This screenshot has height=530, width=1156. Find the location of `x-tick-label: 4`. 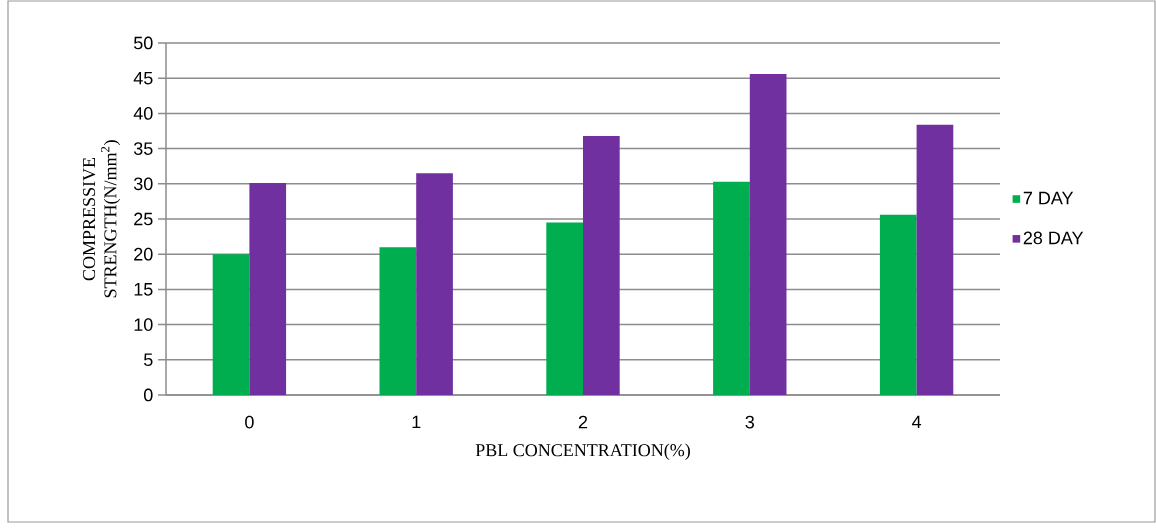

x-tick-label: 4 is located at coordinates (917, 422).